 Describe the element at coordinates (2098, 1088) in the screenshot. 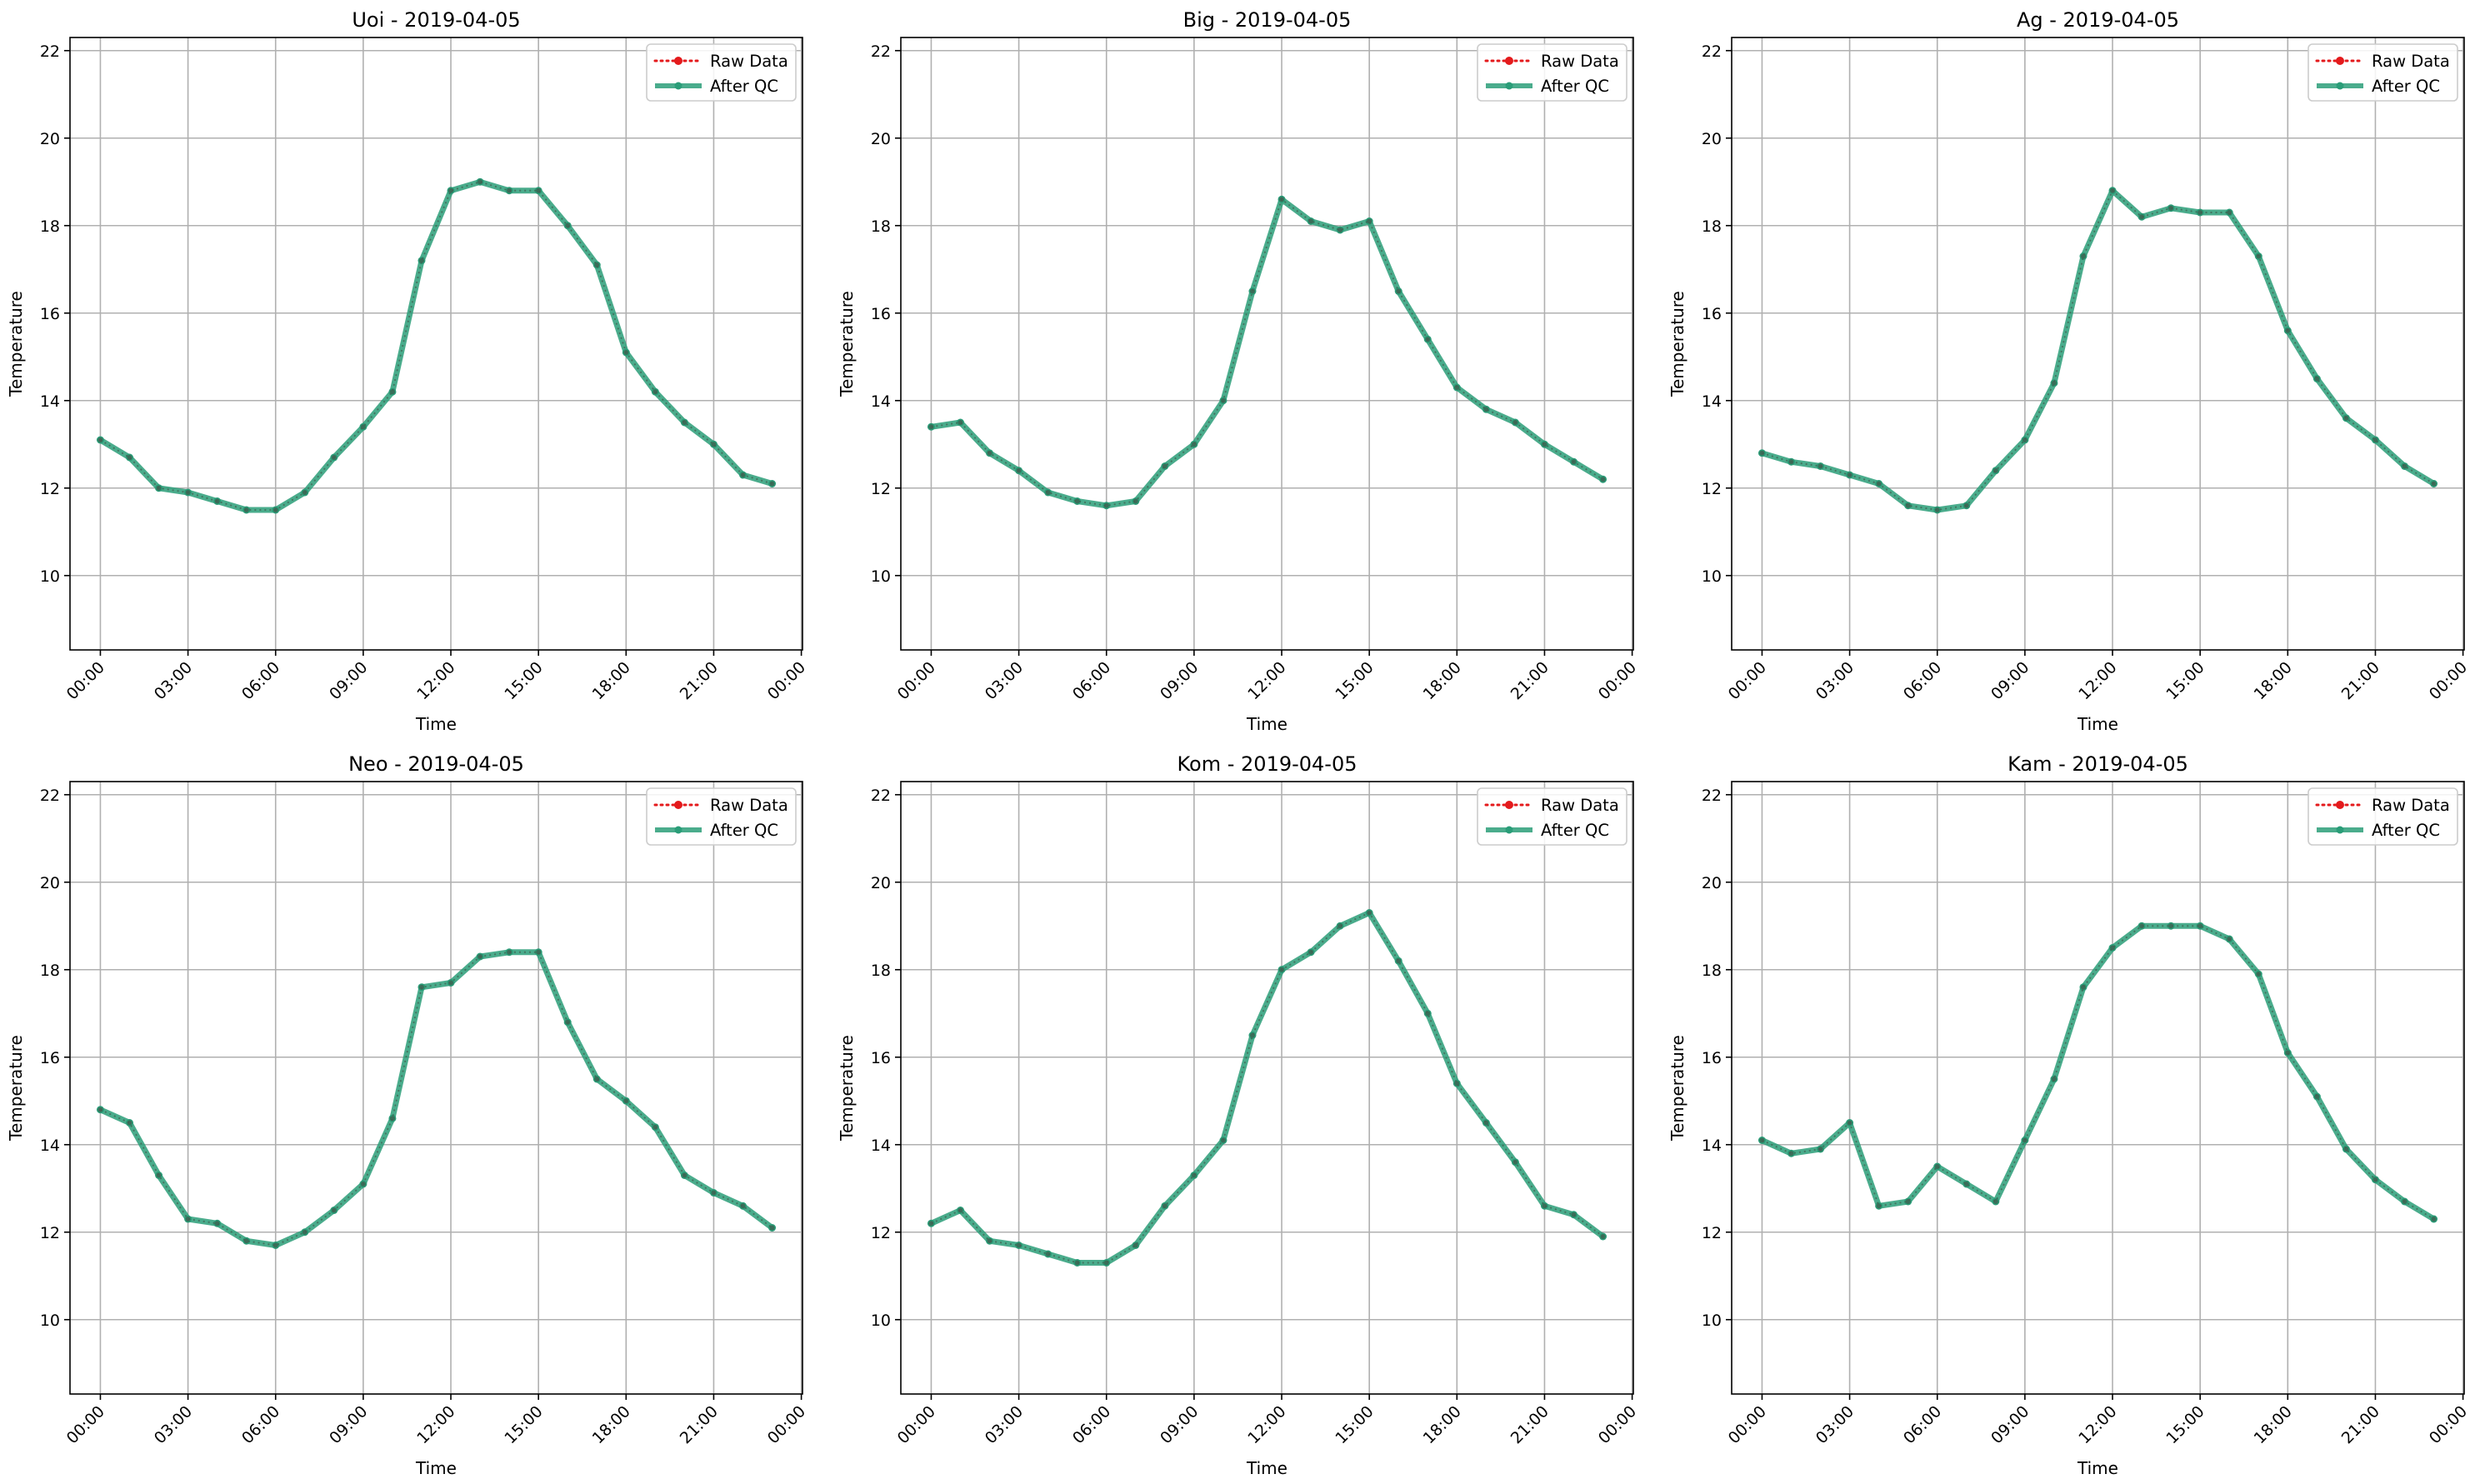

I see `grid` at that location.